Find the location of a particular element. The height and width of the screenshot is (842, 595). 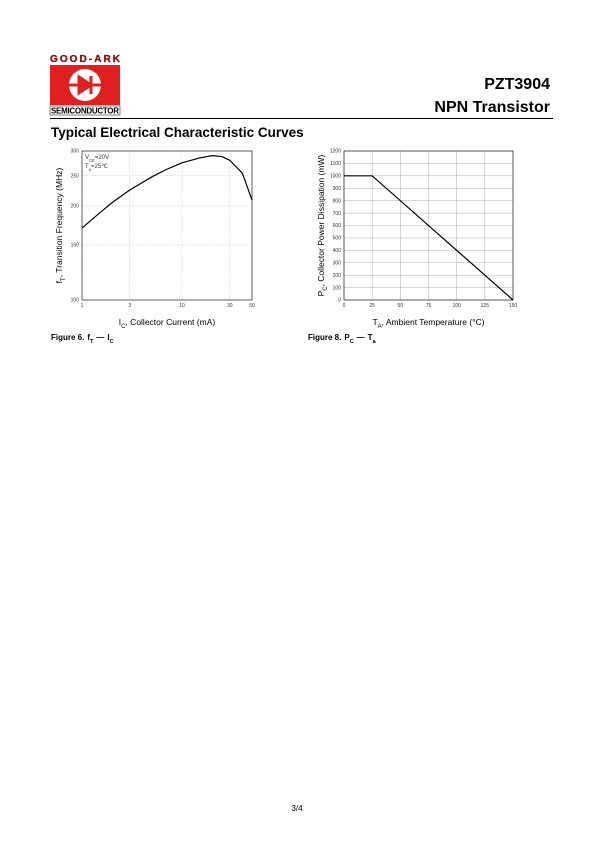

subscript: A is located at coordinates (380, 327).